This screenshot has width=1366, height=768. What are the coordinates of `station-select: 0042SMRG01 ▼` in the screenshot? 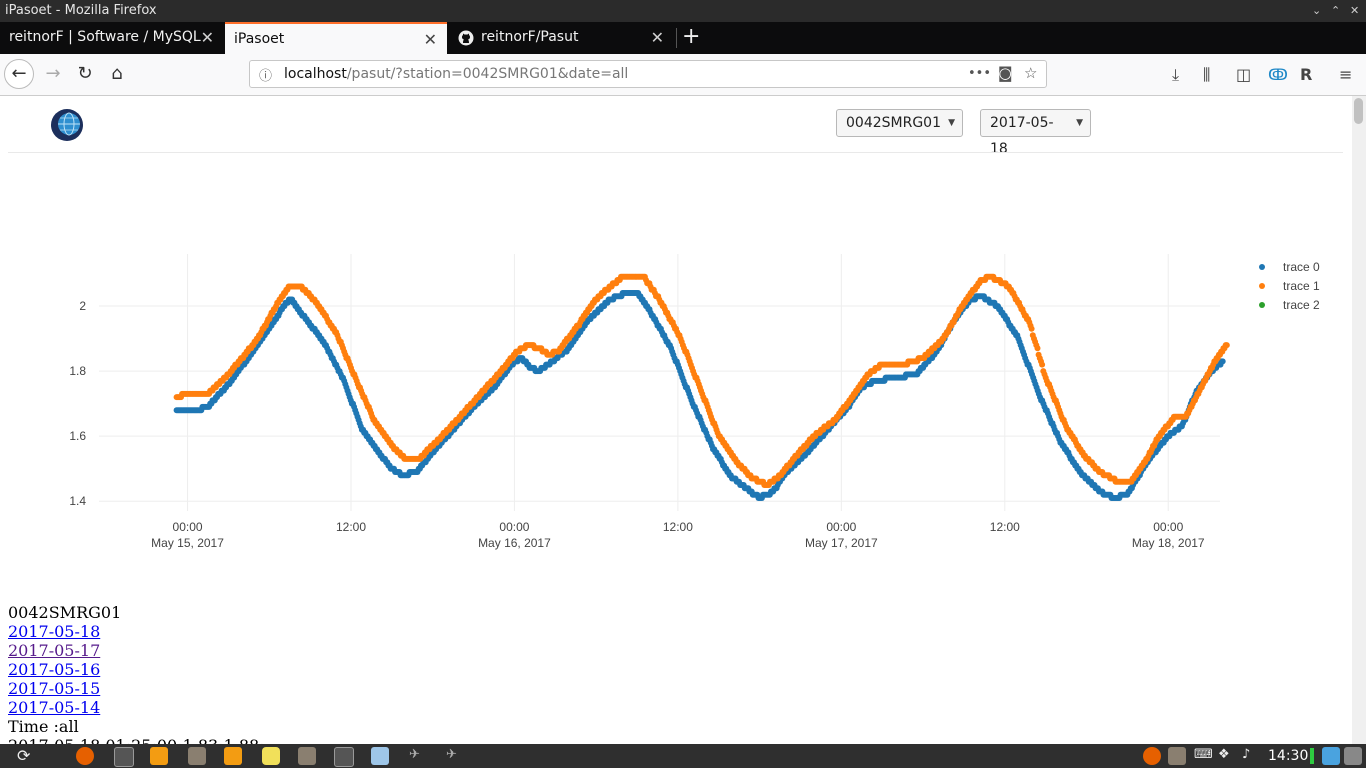 It's located at (899, 123).